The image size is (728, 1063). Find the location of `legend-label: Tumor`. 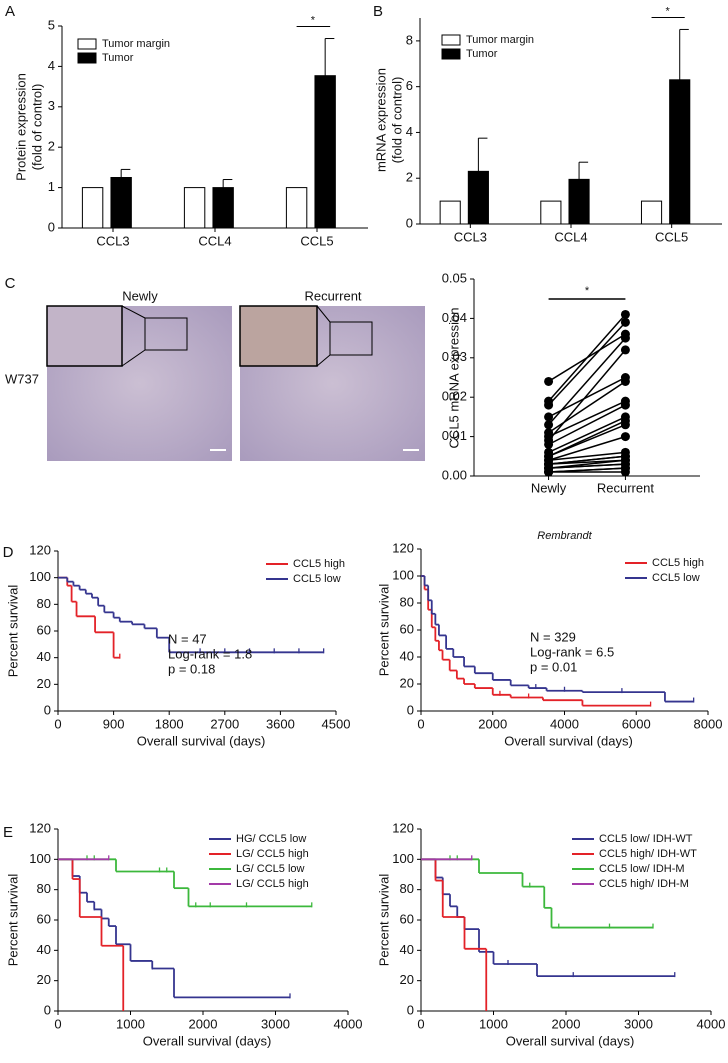

legend-label: Tumor is located at coordinates (482, 54).